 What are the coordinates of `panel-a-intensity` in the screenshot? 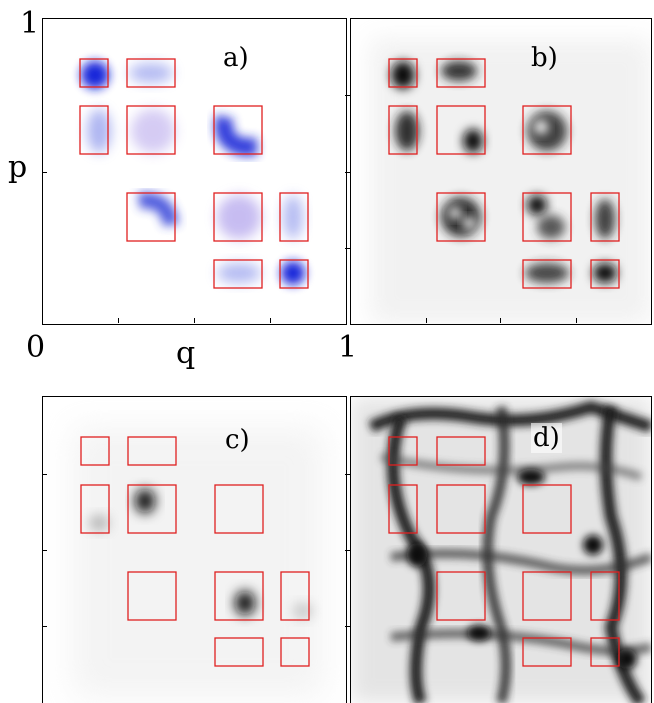 It's located at (193, 173).